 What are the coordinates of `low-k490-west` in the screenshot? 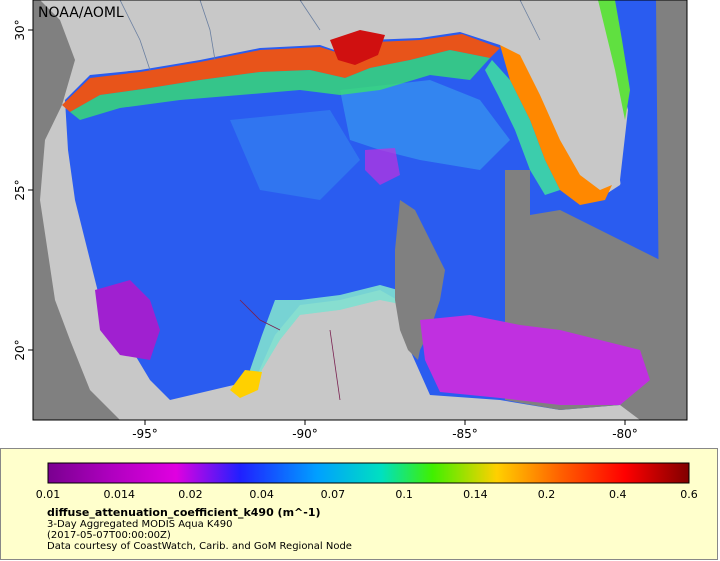 It's located at (127, 320).